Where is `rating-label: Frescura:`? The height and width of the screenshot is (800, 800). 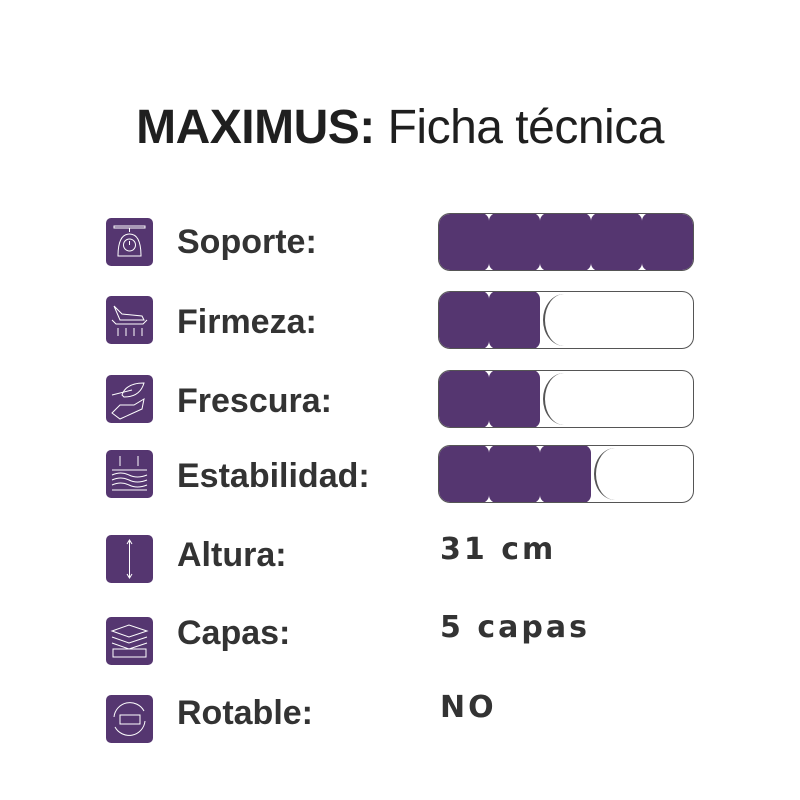 rating-label: Frescura: is located at coordinates (254, 401).